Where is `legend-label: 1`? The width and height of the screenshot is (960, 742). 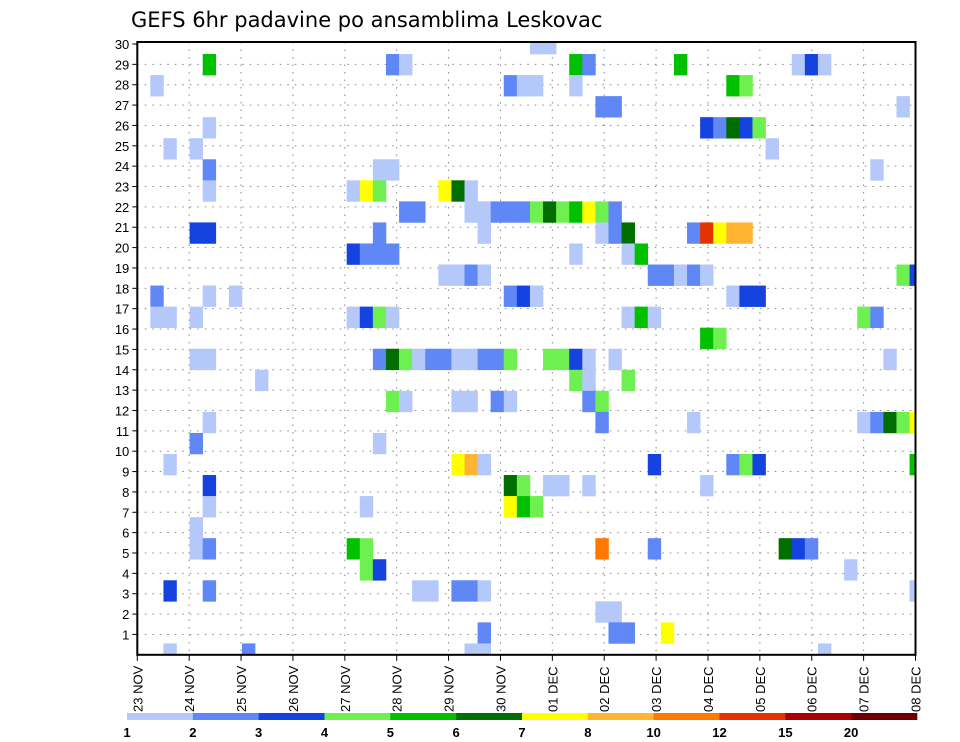 legend-label: 1 is located at coordinates (126, 732).